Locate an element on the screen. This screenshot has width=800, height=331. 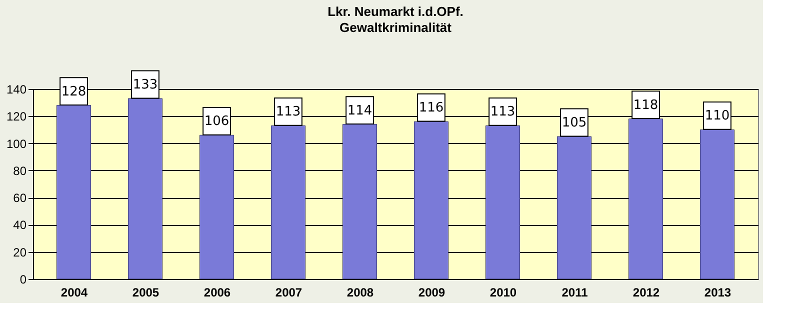
x-tick-label: 2009 is located at coordinates (432, 293).